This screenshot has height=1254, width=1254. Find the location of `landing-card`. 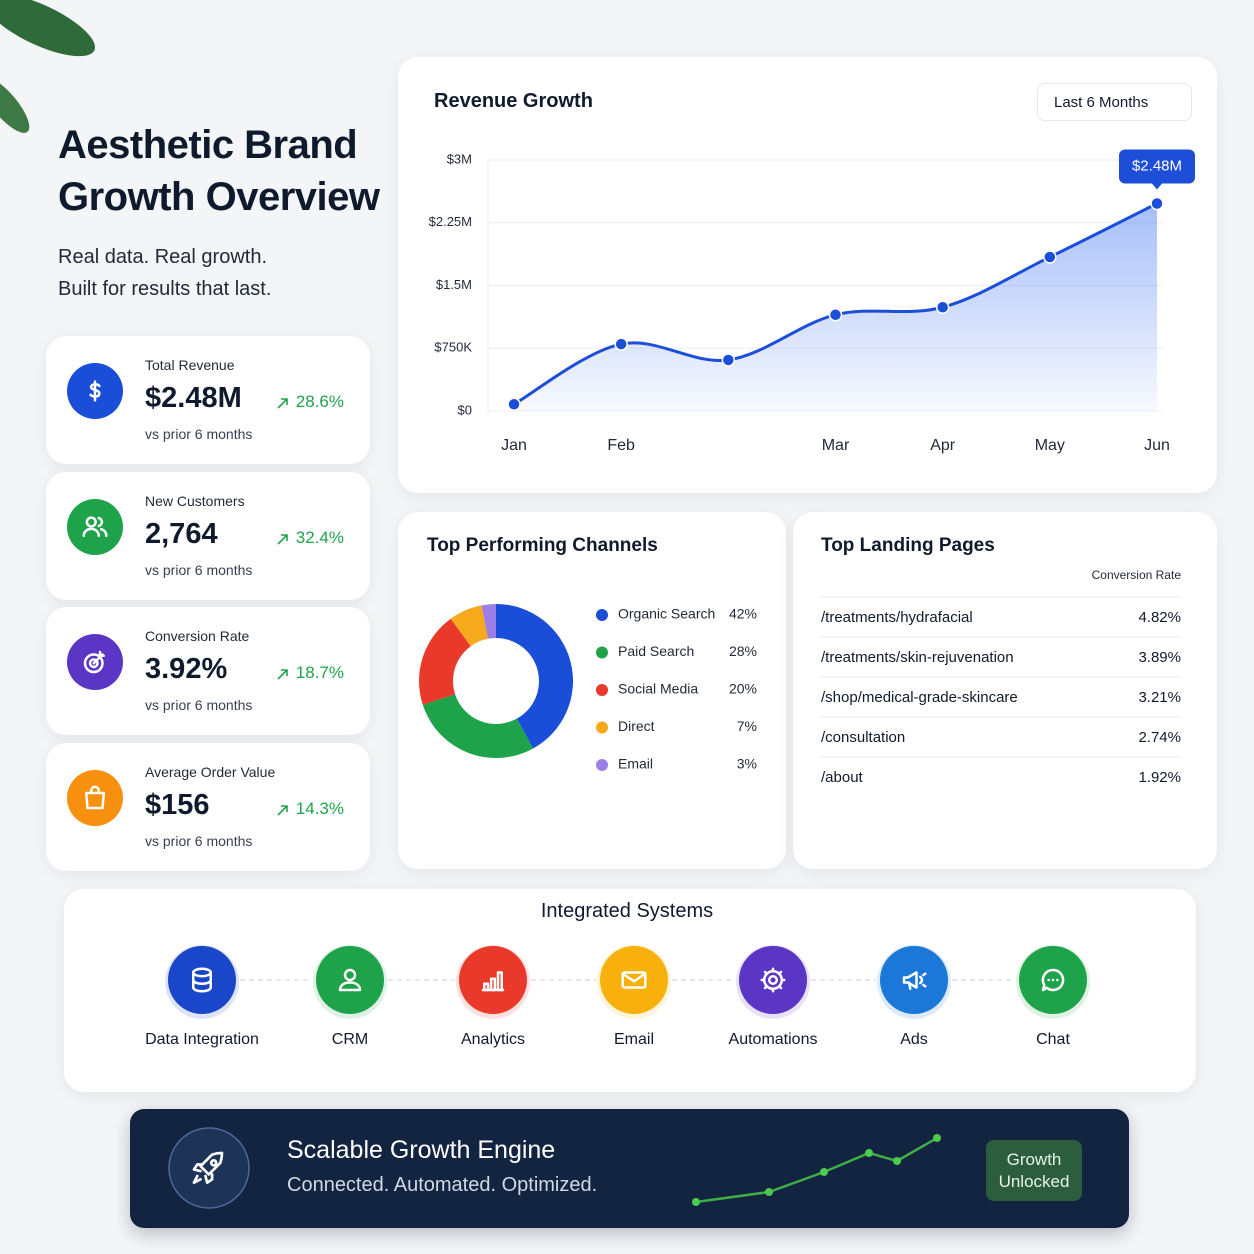

landing-card is located at coordinates (1005, 690).